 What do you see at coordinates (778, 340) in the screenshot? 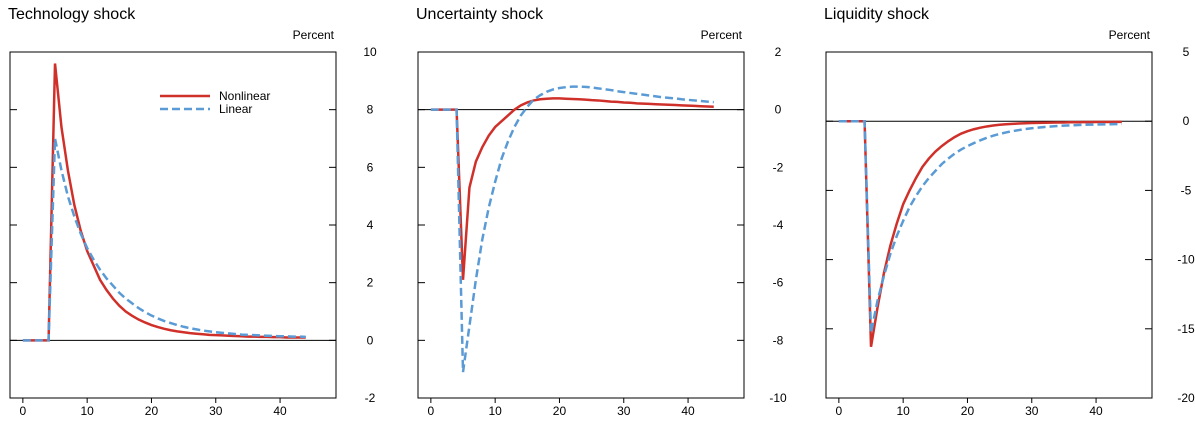
I see `y-tick-label: -8` at bounding box center [778, 340].